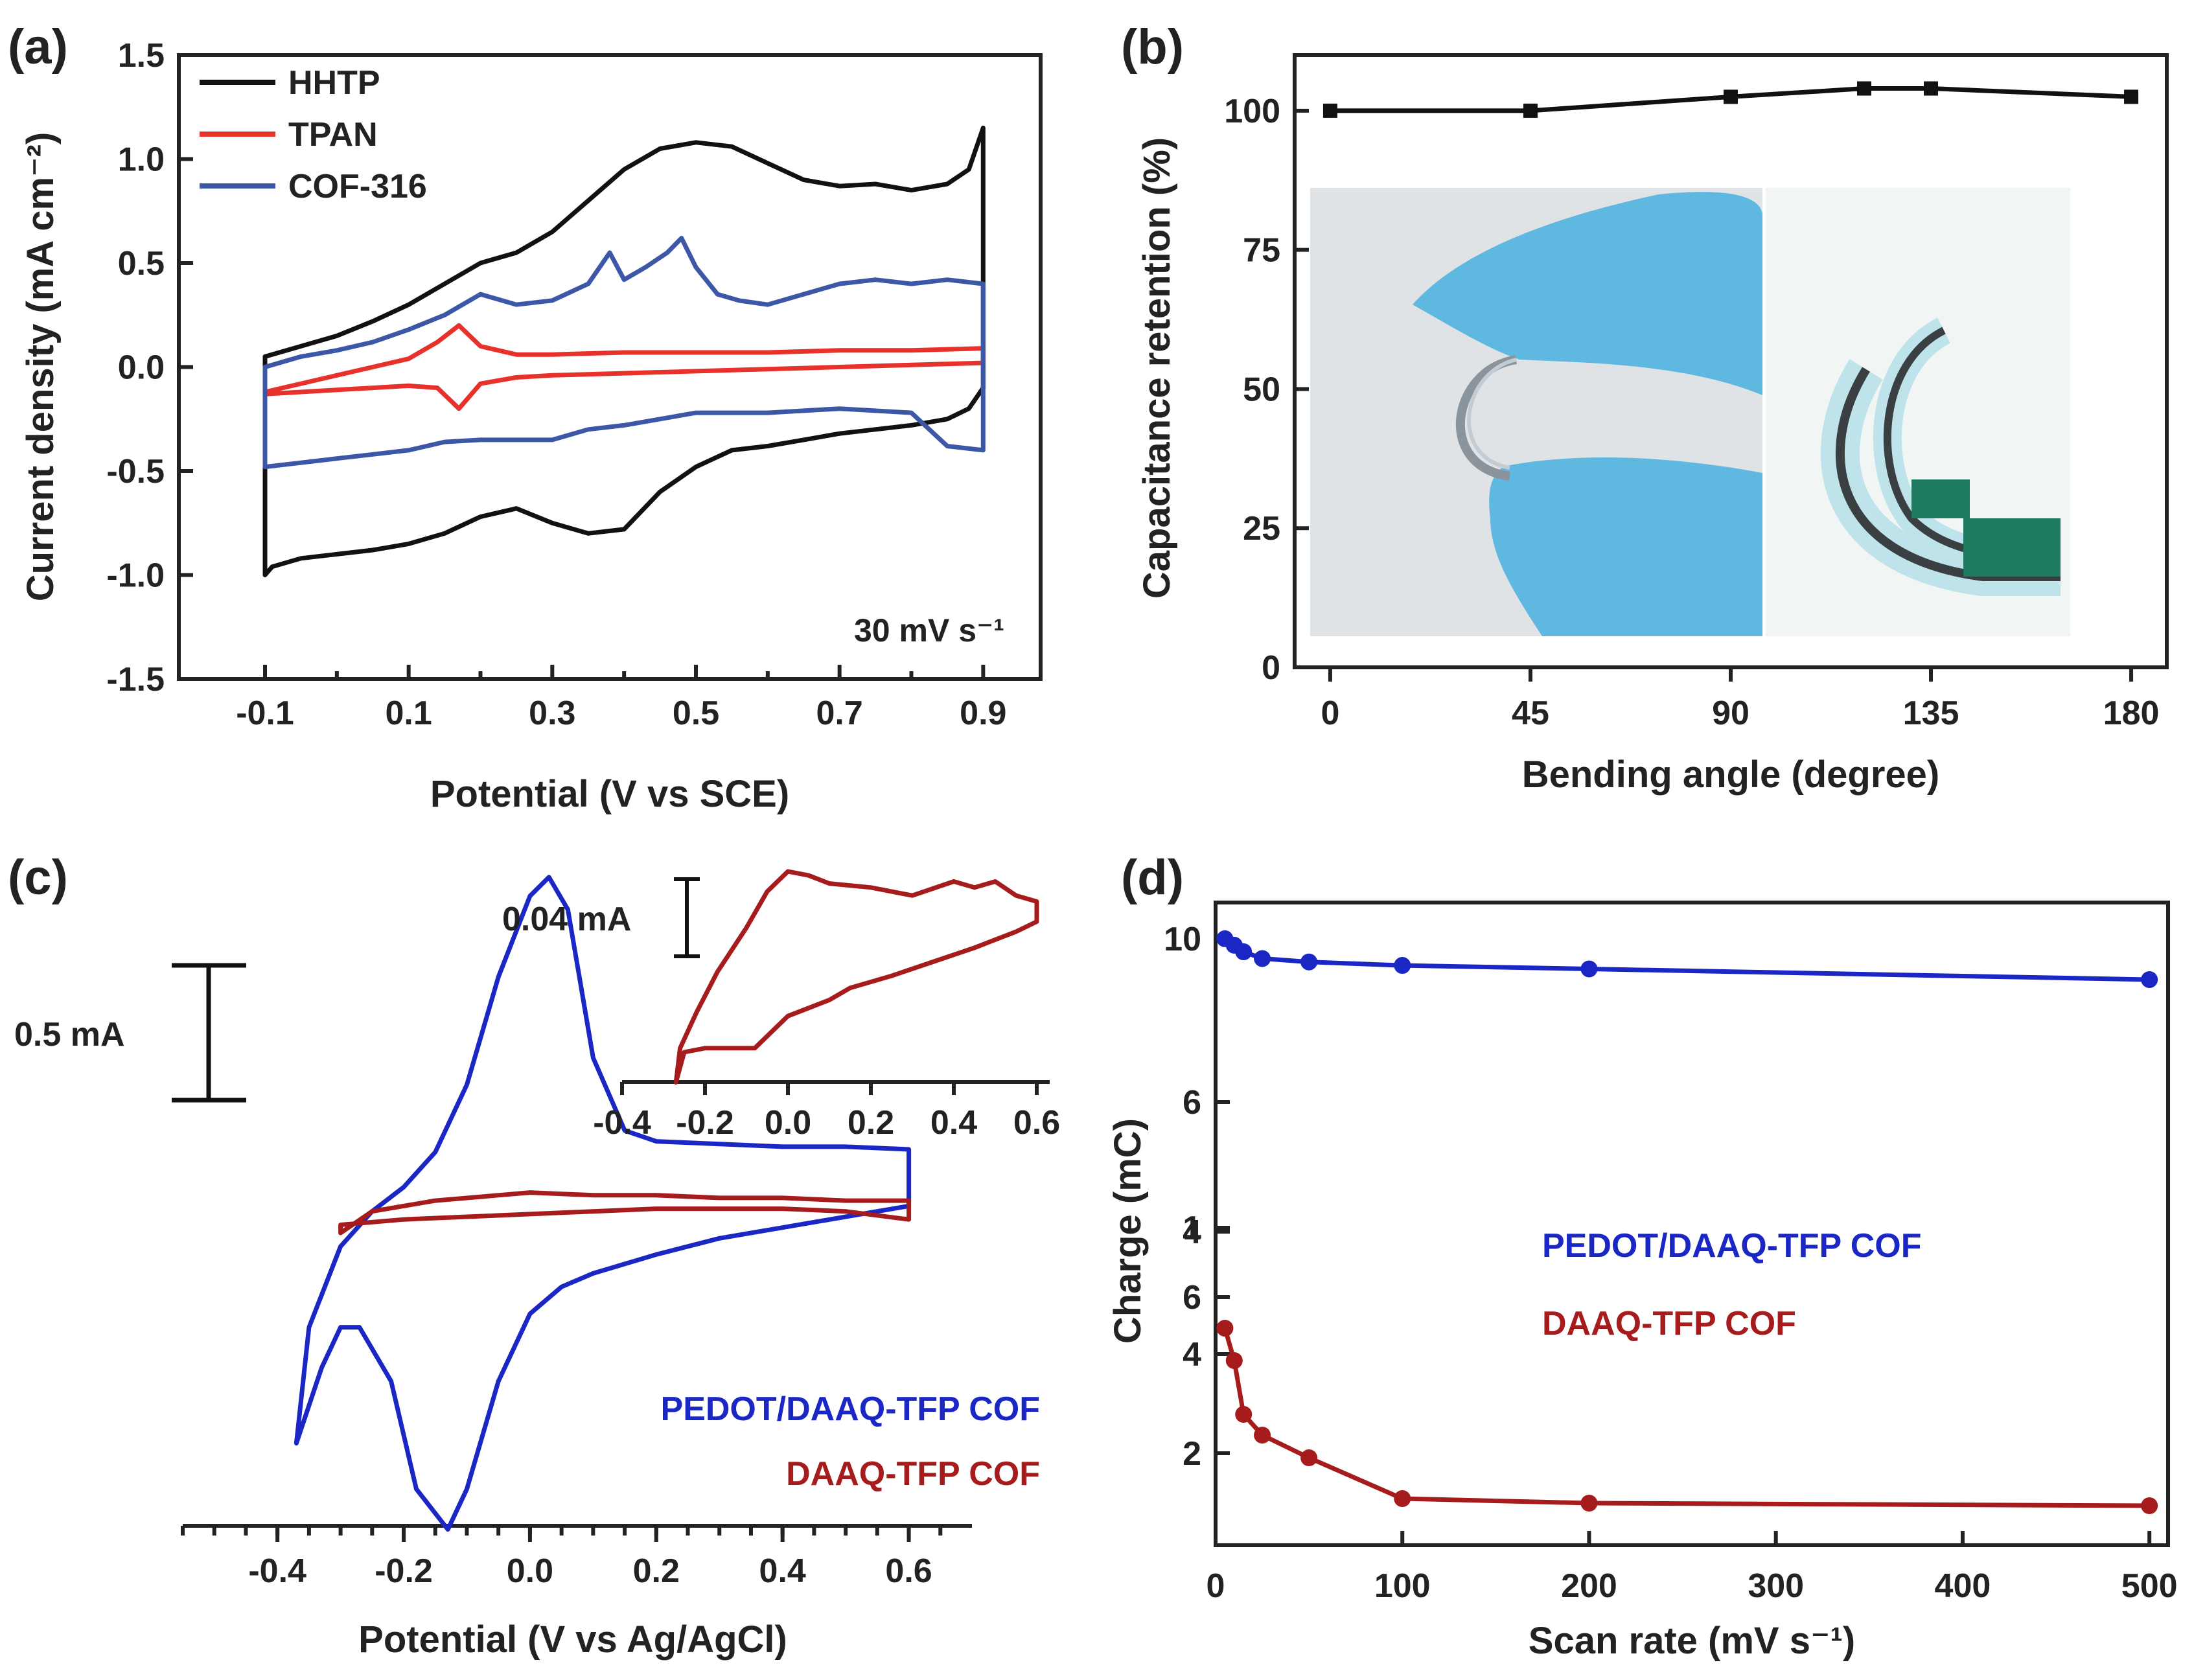 The image size is (2194, 1680). I want to click on panel-b-curves, so click(1730, 99).